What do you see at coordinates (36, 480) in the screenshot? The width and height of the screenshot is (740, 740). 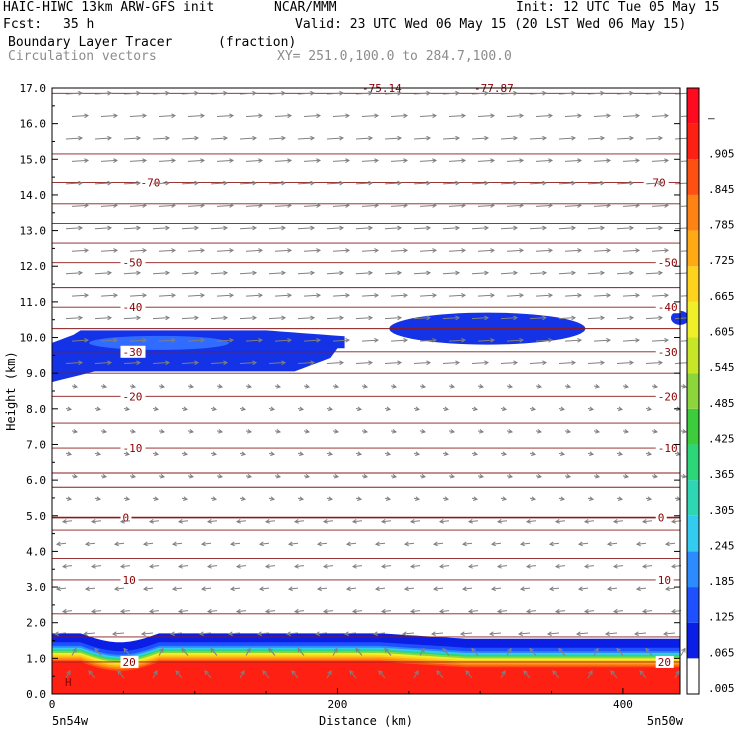 I see `y-tick-label: 6.0` at bounding box center [36, 480].